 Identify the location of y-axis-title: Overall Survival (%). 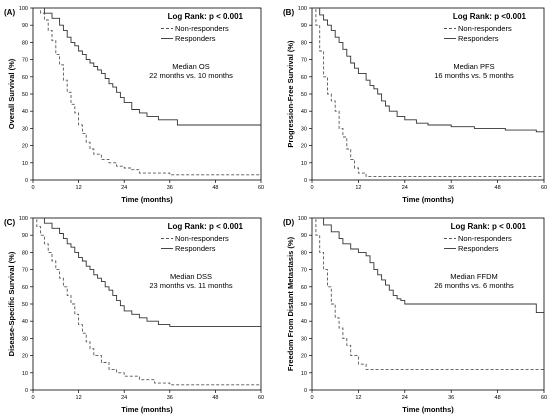
(11, 93).